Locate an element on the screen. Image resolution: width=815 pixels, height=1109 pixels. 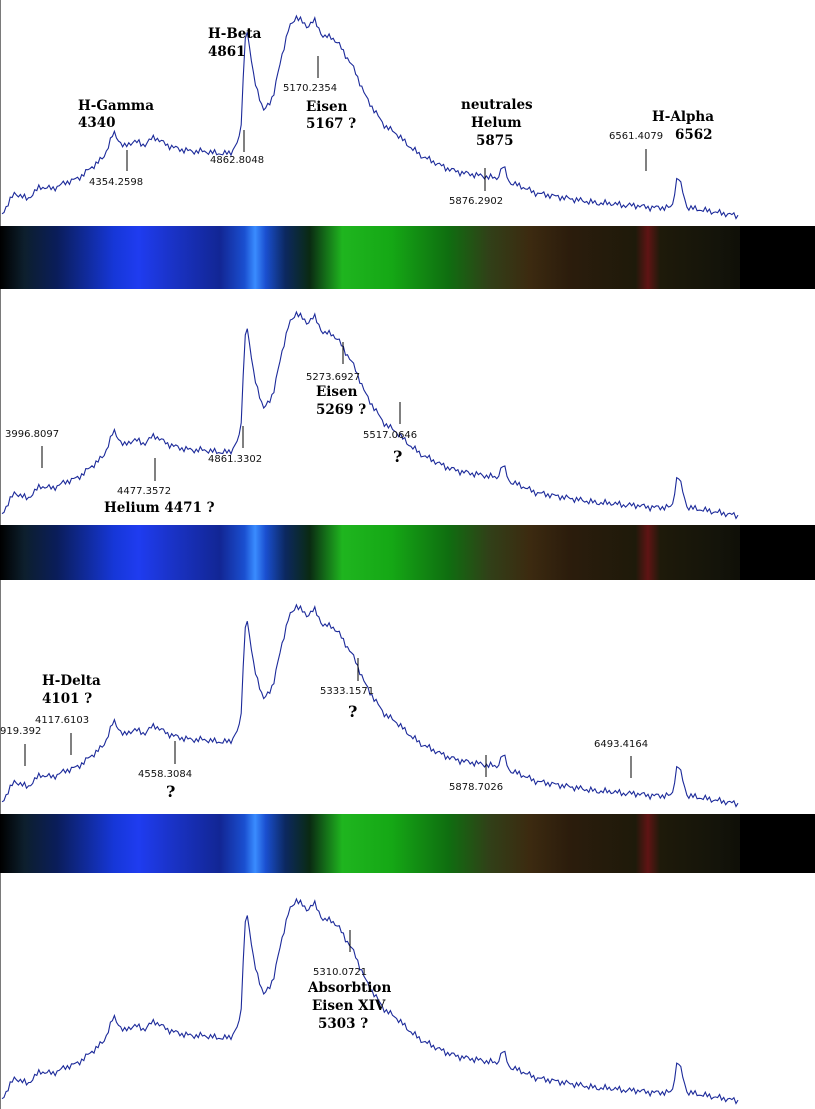
line-name-label: Absorbtion is located at coordinates (349, 988).